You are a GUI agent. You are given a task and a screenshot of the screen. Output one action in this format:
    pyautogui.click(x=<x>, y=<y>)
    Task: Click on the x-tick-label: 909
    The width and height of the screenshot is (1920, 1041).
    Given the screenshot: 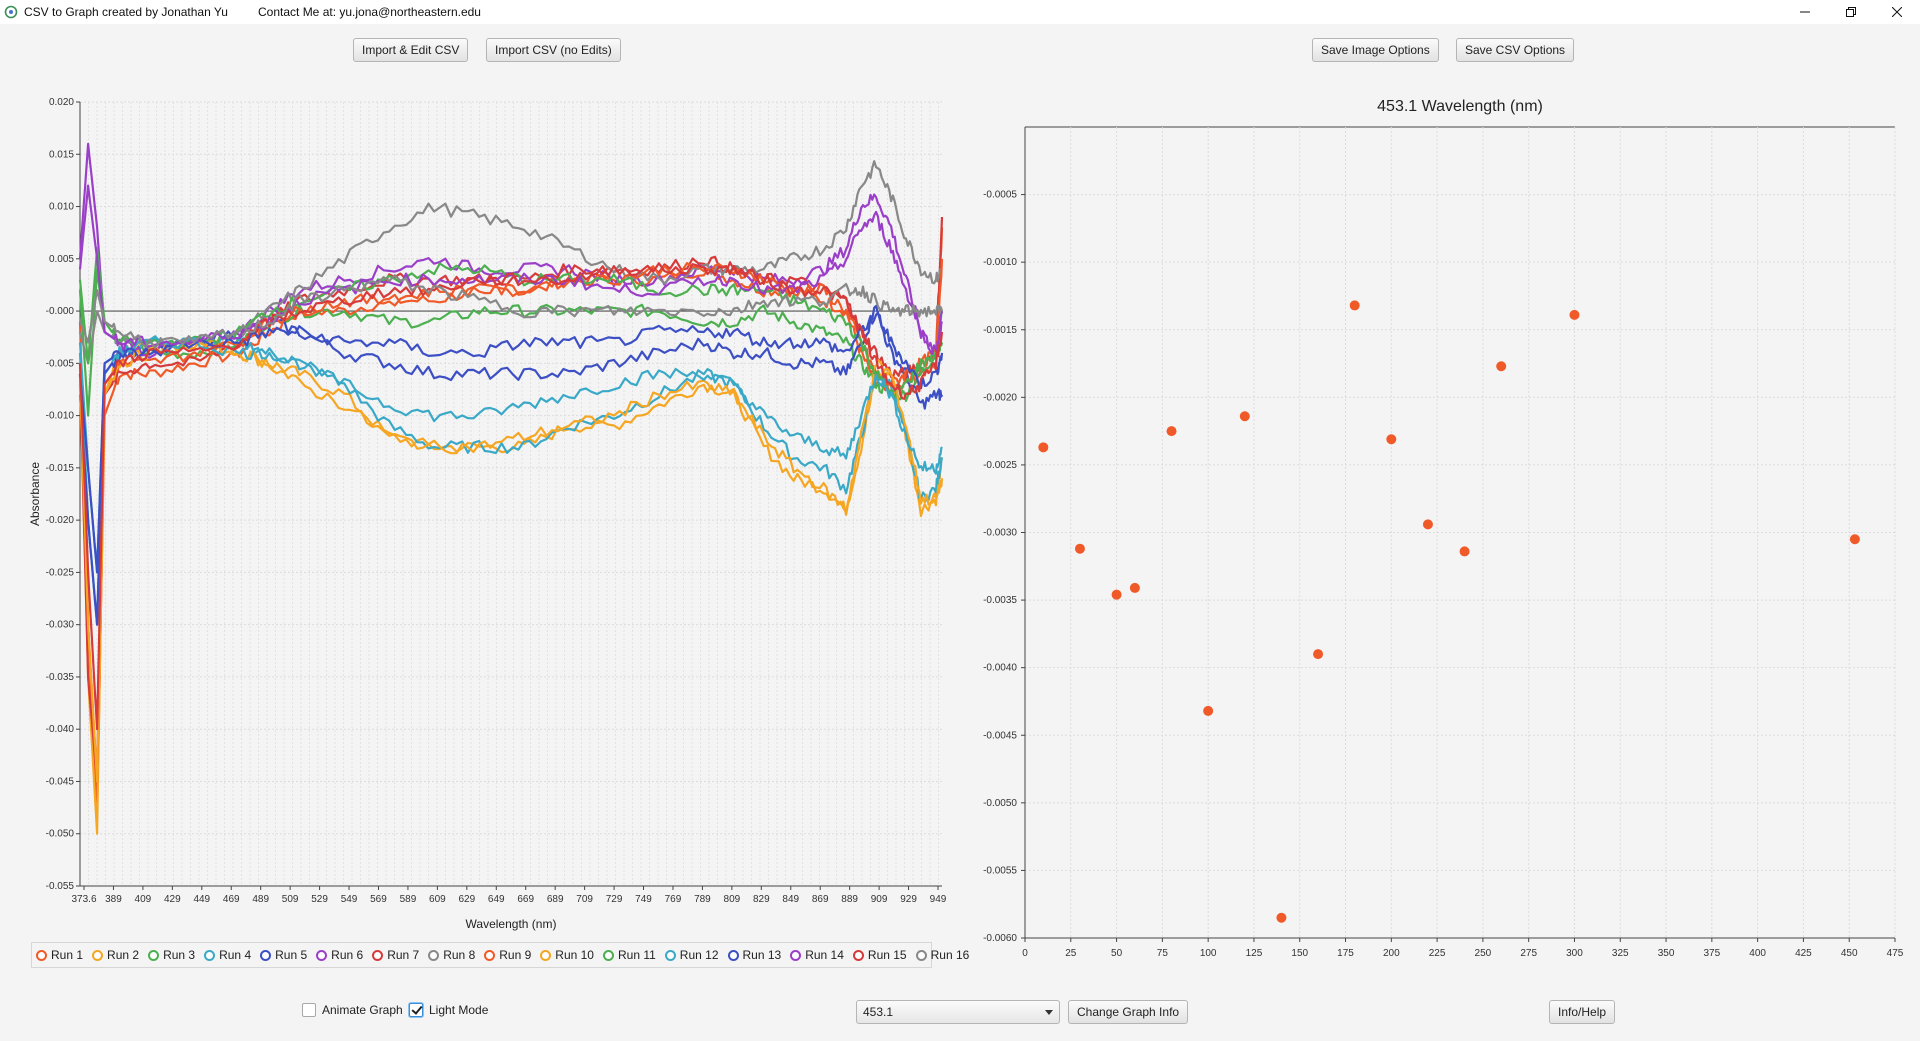 What is the action you would take?
    pyautogui.click(x=879, y=899)
    